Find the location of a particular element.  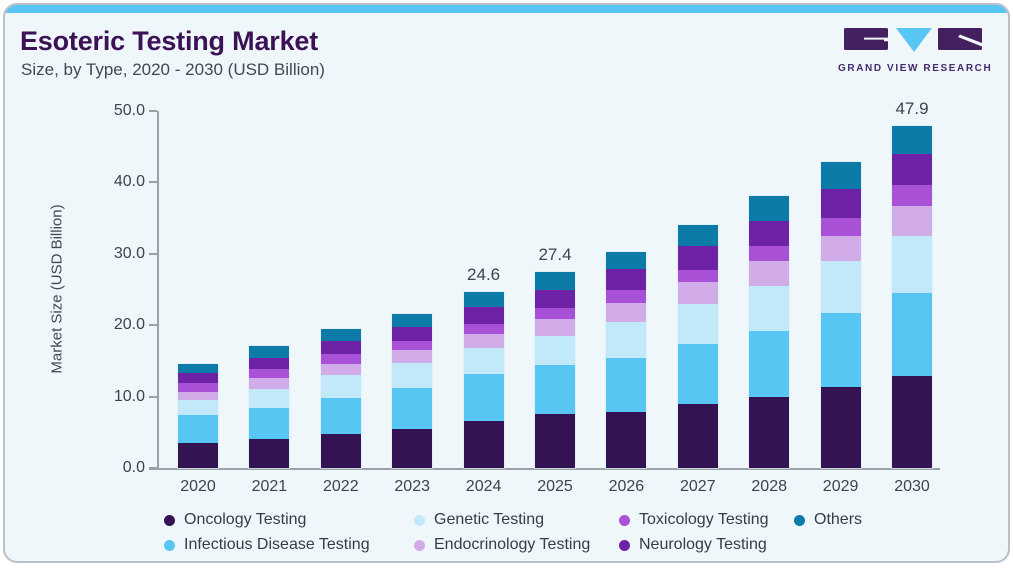

x-axis-tick-label: 2027 is located at coordinates (698, 486).